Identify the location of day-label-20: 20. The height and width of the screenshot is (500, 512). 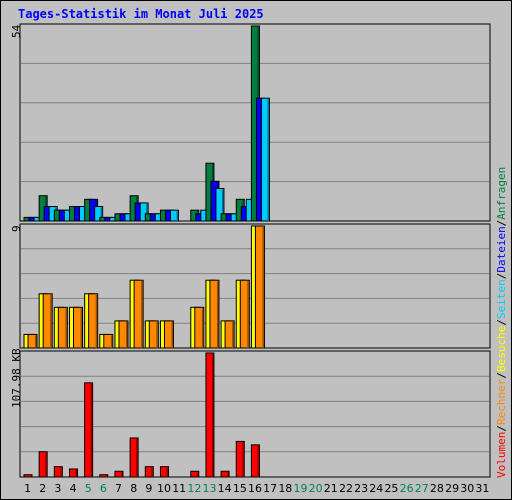
(316, 488).